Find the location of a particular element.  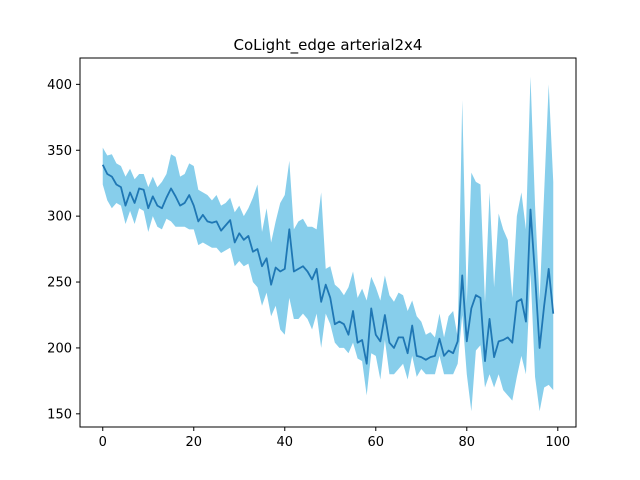

y-tick-label: 400 is located at coordinates (59, 85).